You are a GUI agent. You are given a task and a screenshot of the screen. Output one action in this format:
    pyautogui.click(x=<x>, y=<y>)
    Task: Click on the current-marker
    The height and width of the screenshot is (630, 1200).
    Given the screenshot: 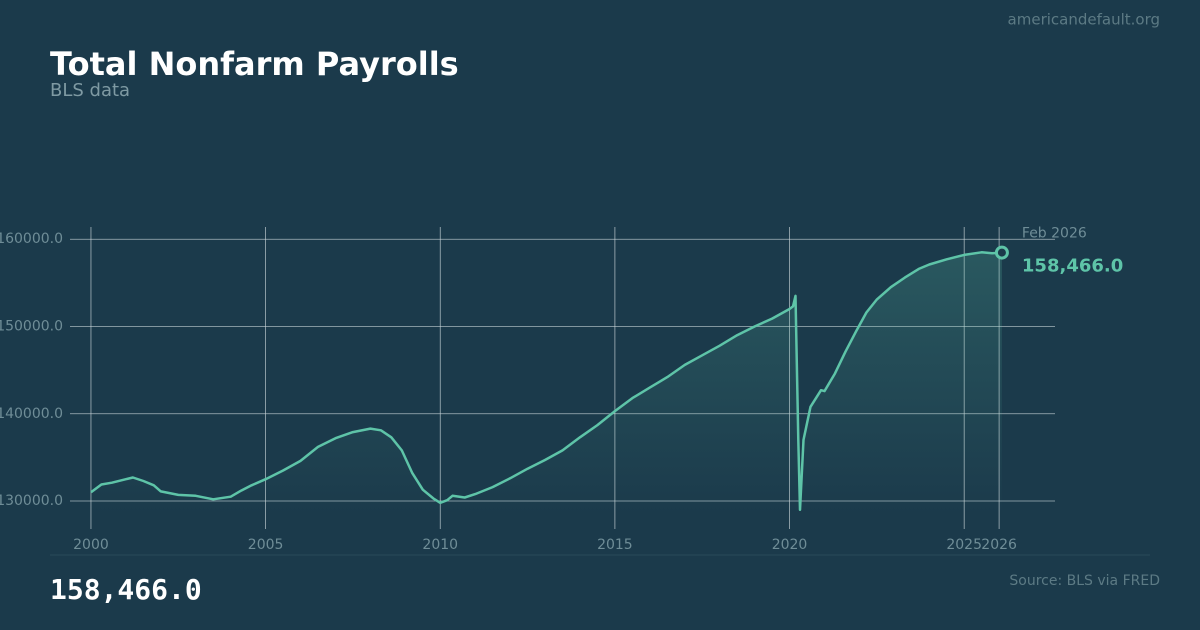 What is the action you would take?
    pyautogui.click(x=1001, y=252)
    